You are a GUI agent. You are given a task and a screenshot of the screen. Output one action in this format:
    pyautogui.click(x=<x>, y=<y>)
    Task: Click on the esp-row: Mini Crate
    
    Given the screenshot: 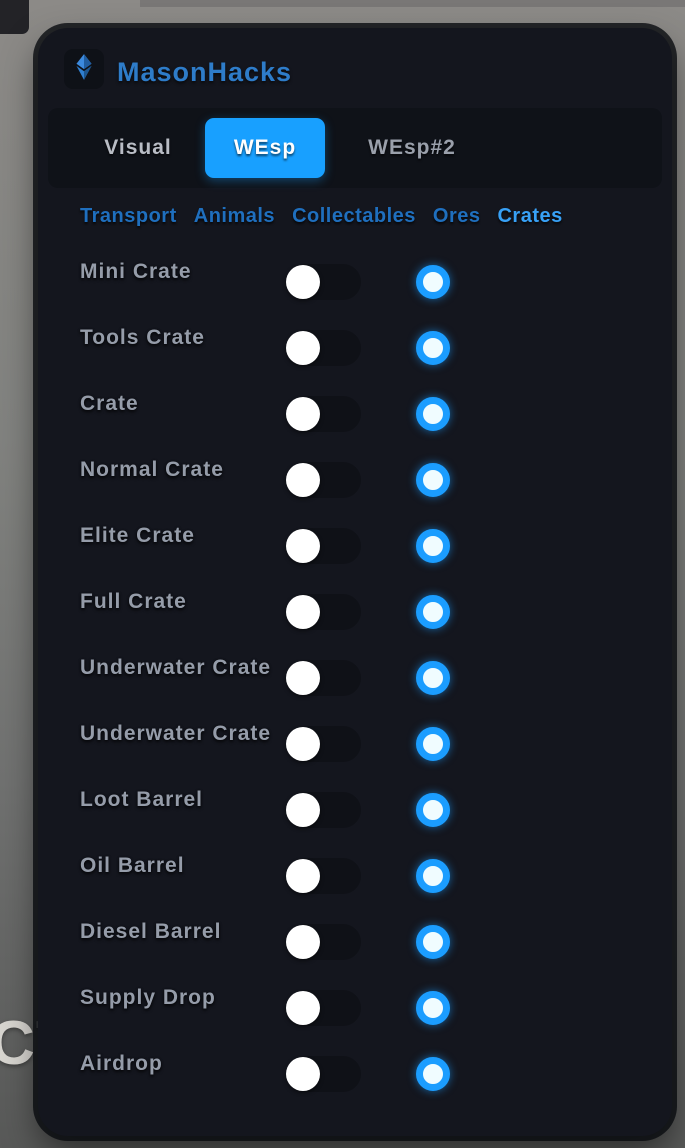 What is the action you would take?
    pyautogui.click(x=355, y=282)
    